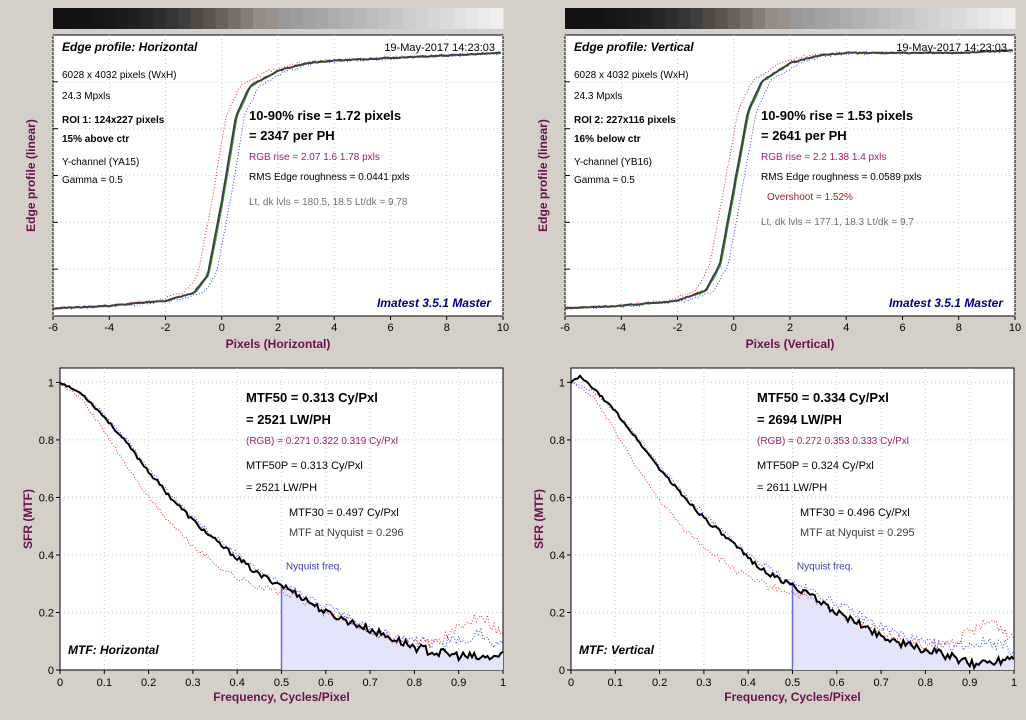 This screenshot has height=720, width=1026. What do you see at coordinates (557, 498) in the screenshot?
I see `y-tick-label: 0.6` at bounding box center [557, 498].